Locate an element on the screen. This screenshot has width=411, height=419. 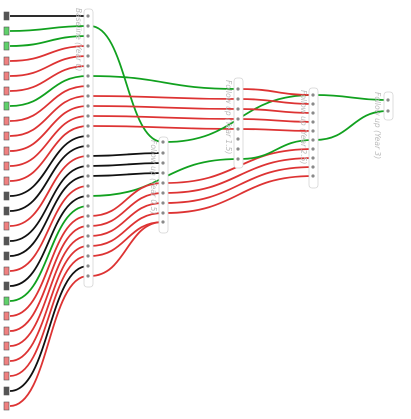
source-nodes-layer is located at coordinates (6, 211).